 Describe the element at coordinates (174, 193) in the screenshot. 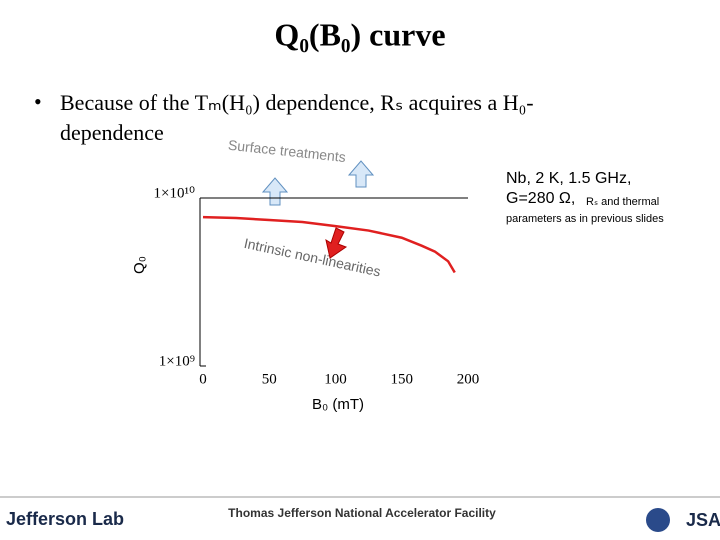

I see `y-tick-label: 1×10¹⁰` at that location.